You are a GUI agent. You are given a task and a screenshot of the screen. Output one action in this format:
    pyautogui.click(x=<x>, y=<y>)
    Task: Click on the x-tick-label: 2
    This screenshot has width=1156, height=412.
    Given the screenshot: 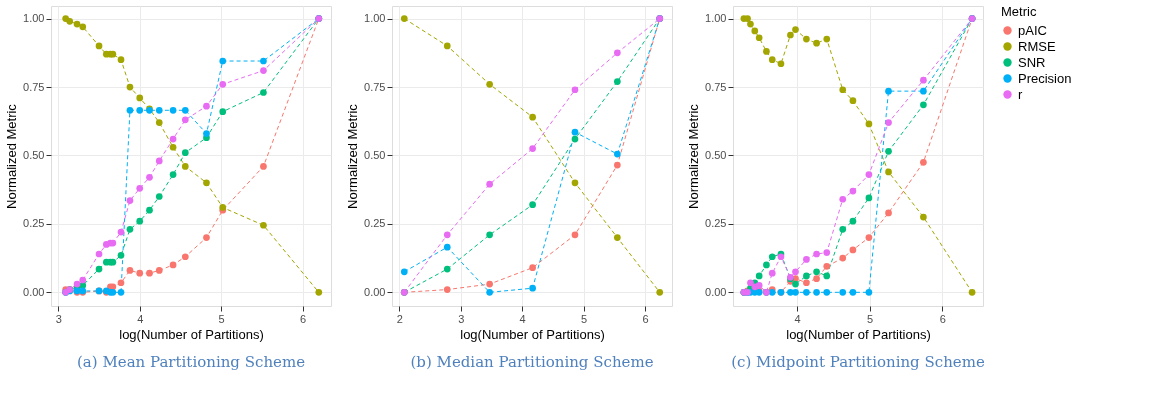 What is the action you would take?
    pyautogui.click(x=399, y=318)
    